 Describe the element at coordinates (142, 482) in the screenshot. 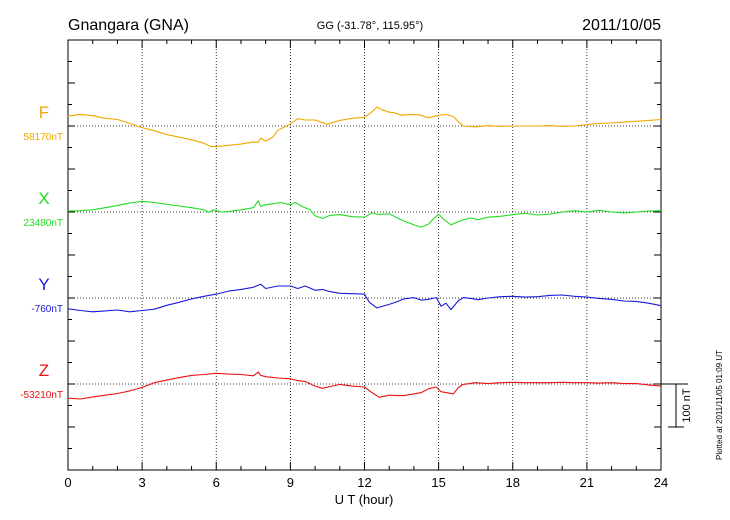

I see `x-tick-label: 3` at that location.